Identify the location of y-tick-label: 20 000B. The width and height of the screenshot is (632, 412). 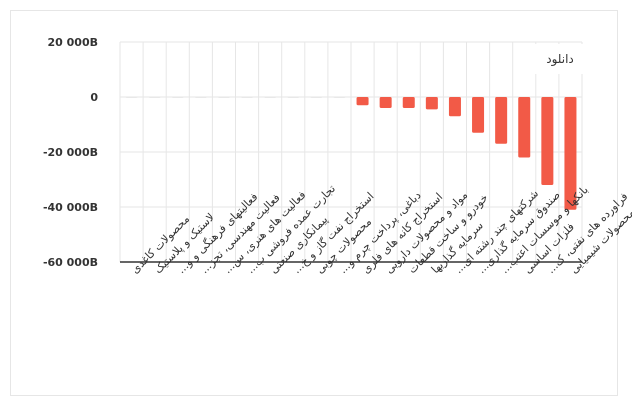
(73, 42).